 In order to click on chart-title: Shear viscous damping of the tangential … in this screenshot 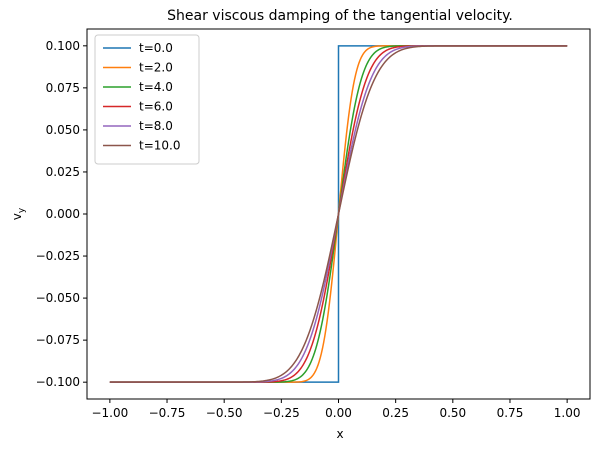, I will do `click(340, 16)`.